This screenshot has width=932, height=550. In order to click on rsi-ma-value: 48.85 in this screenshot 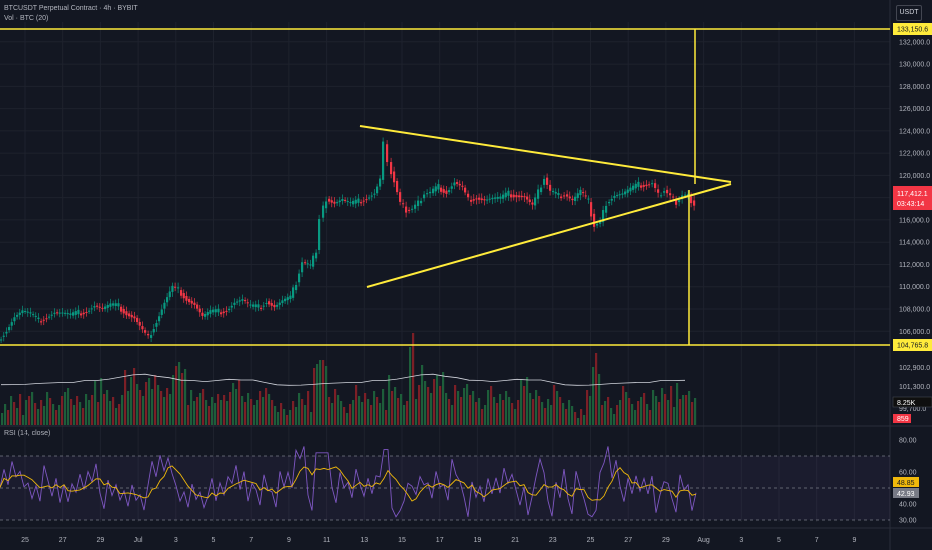, I will do `click(906, 483)`.